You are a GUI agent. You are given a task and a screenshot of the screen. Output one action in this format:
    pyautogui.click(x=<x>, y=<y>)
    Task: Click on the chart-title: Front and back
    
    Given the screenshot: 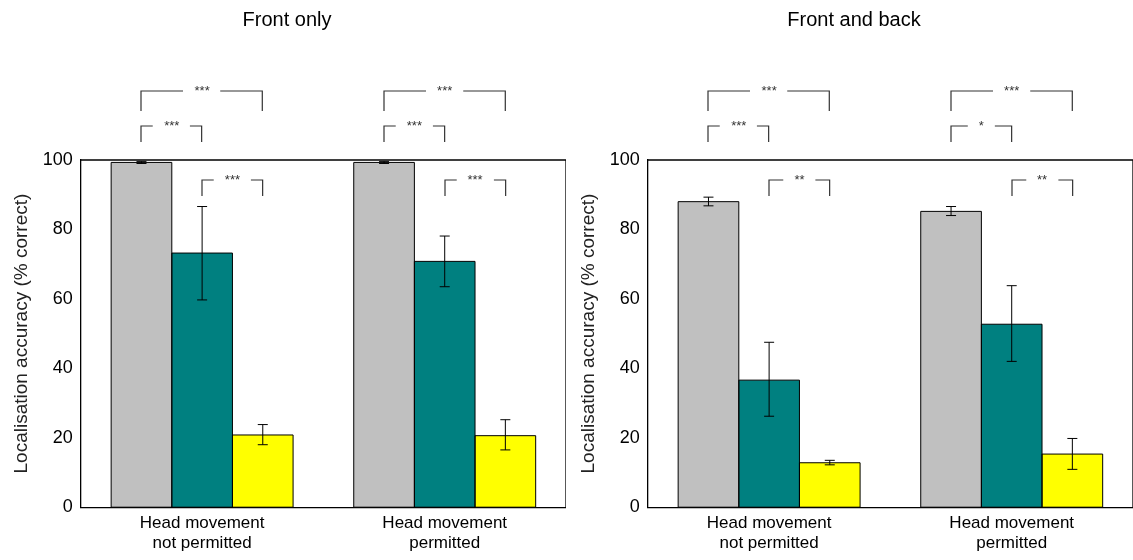 What is the action you would take?
    pyautogui.click(x=854, y=18)
    